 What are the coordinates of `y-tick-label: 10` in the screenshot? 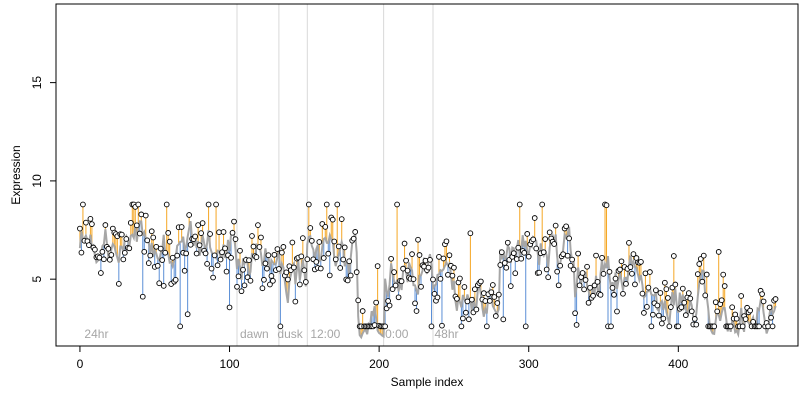 It's located at (37, 181).